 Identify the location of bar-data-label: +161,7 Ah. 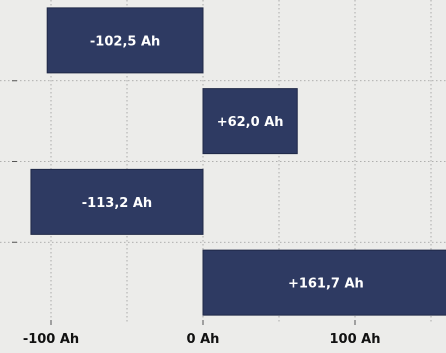
(326, 284).